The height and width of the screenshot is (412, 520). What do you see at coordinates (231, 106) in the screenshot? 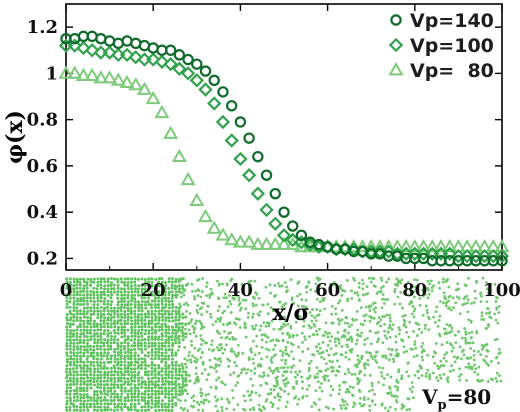
I see `data-point-circle` at bounding box center [231, 106].